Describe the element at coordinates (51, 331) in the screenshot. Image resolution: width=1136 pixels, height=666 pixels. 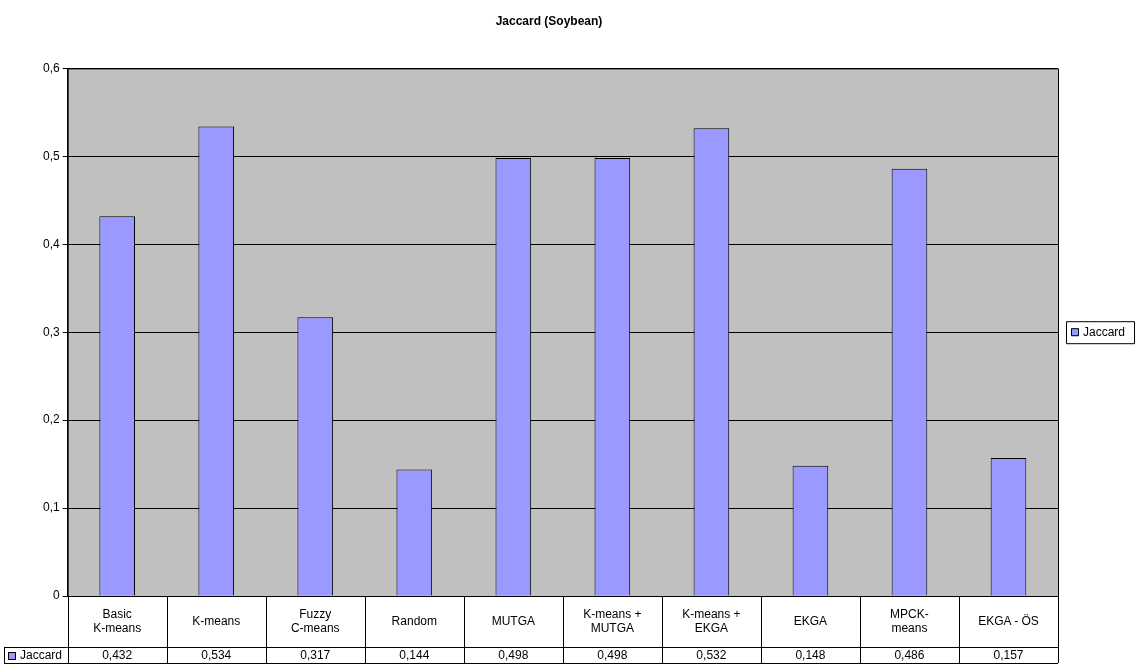
I see `y-tick-label: 0,3` at that location.